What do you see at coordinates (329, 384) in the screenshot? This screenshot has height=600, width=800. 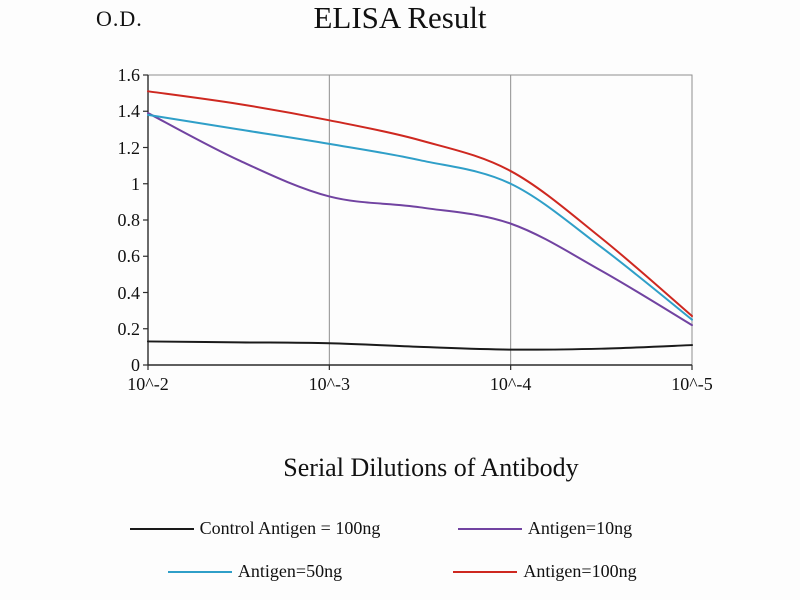 I see `x-tick-label: 10^-3` at bounding box center [329, 384].